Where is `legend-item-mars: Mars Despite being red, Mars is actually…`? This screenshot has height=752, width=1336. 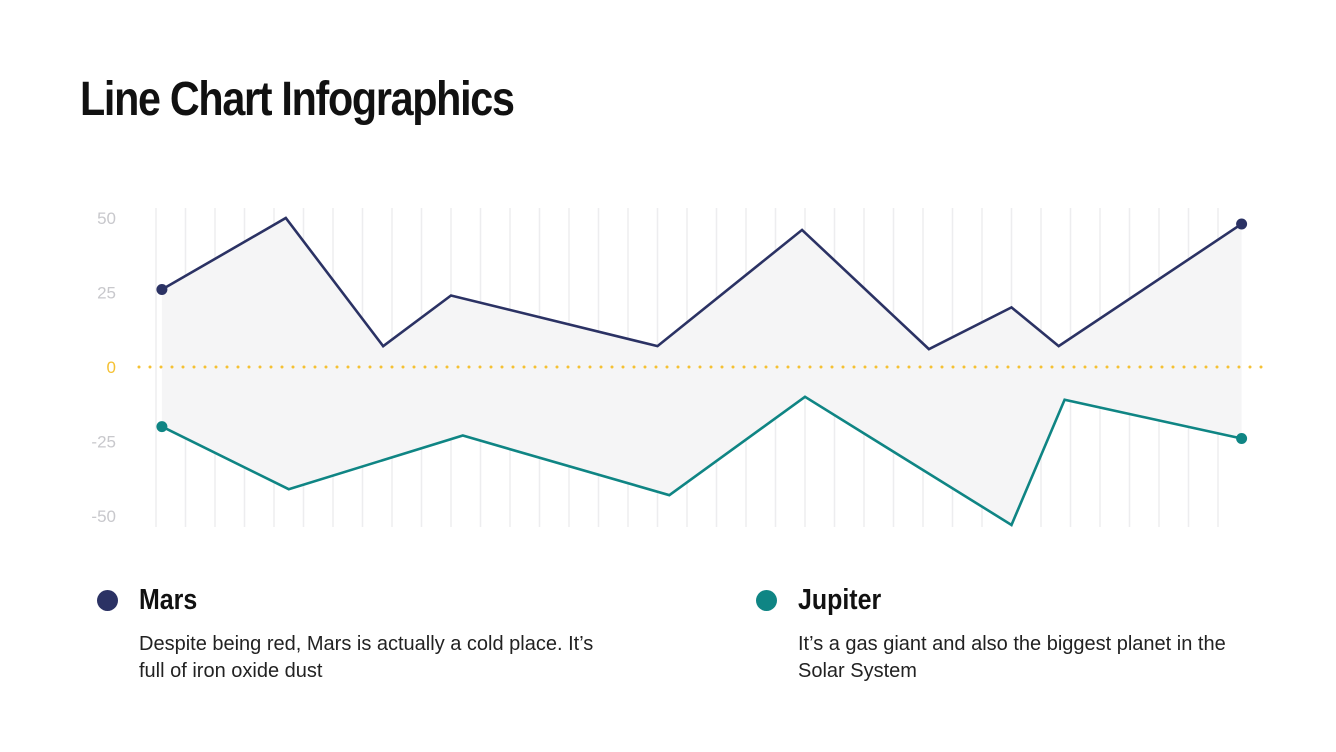 legend-item-mars: Mars Despite being red, Mars is actually… is located at coordinates (357, 639).